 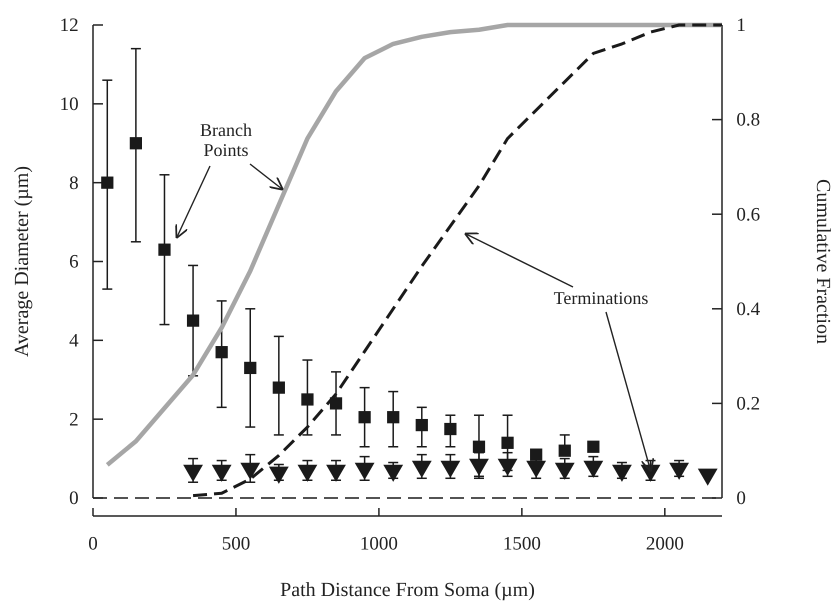 What do you see at coordinates (665, 543) in the screenshot?
I see `x-tick-label: 2000` at bounding box center [665, 543].